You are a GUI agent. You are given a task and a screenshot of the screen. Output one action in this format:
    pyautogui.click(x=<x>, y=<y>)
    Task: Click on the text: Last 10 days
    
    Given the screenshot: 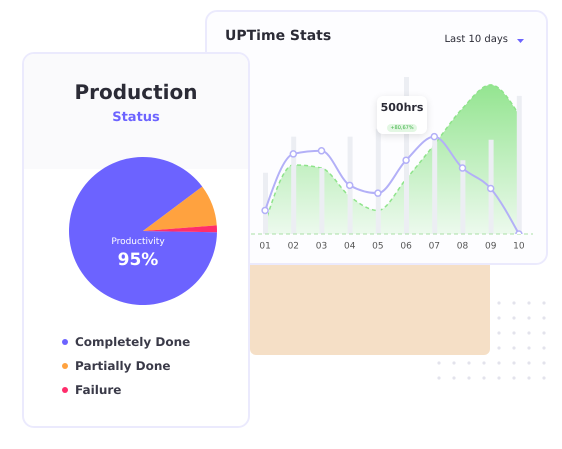 What is the action you would take?
    pyautogui.click(x=476, y=39)
    